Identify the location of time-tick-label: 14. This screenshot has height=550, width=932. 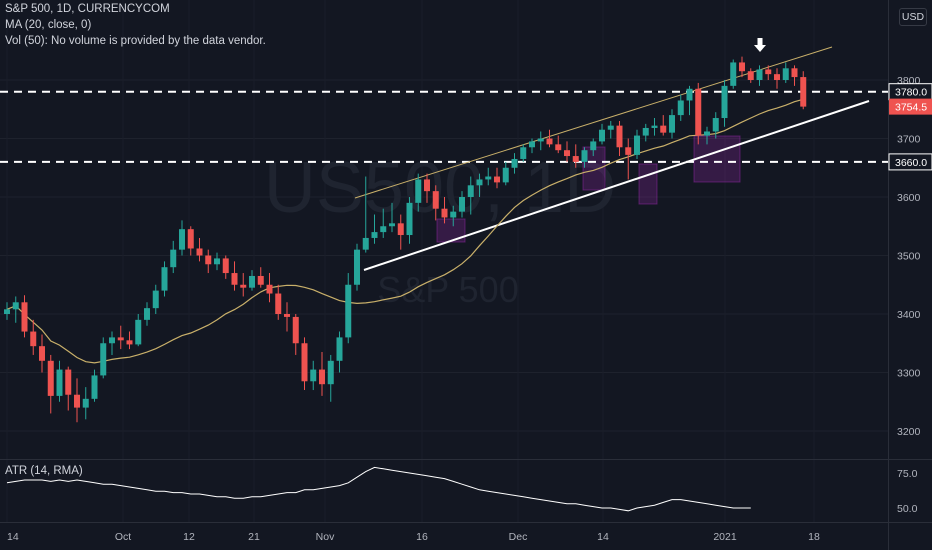
(13, 537).